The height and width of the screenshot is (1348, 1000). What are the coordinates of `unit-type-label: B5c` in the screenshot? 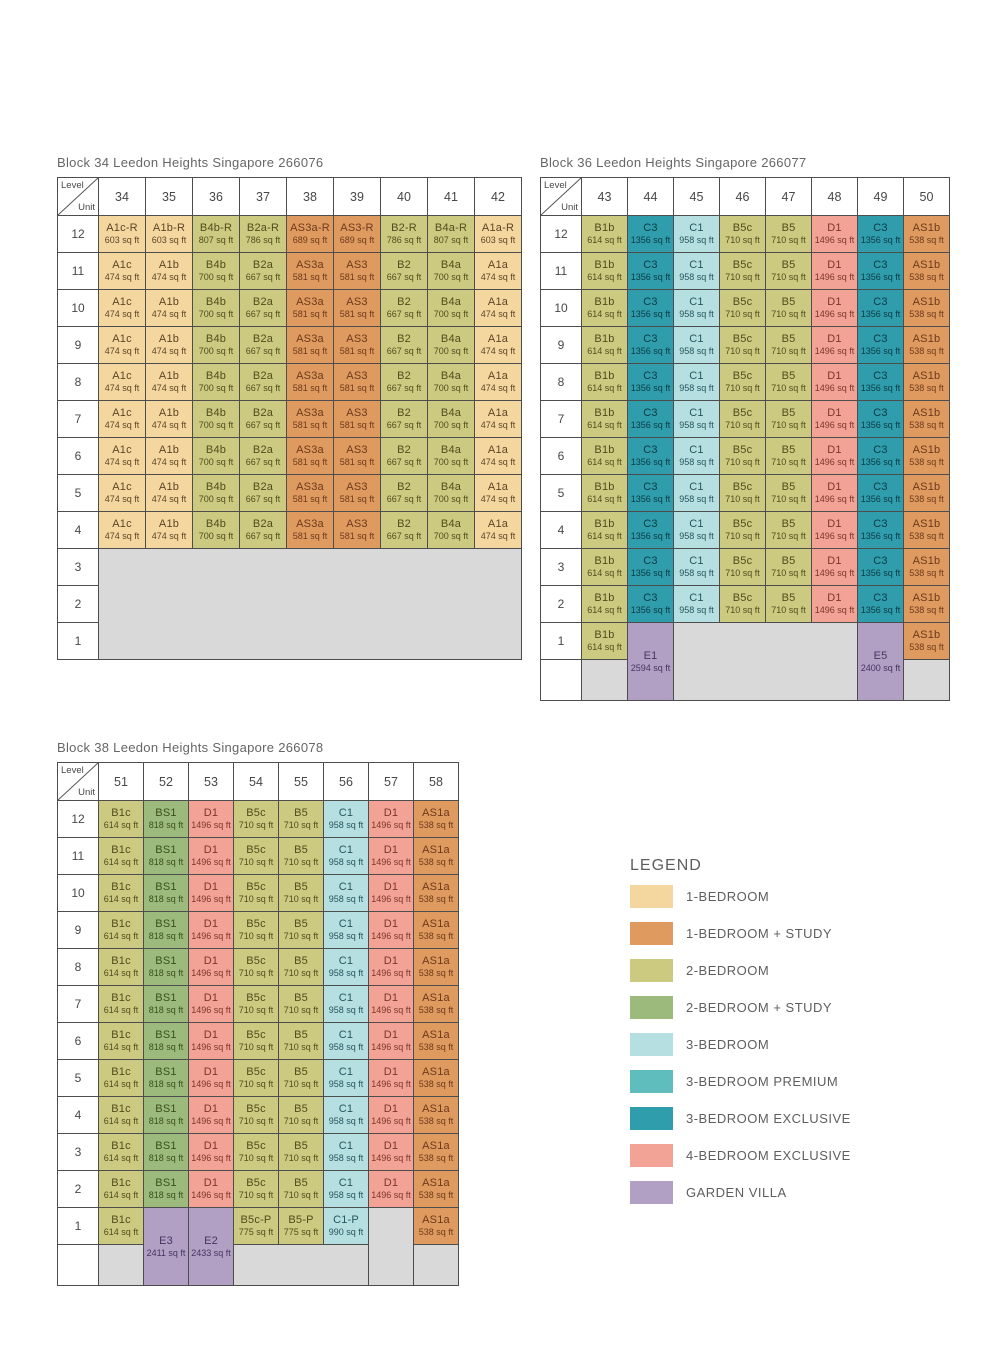 It's located at (742, 339).